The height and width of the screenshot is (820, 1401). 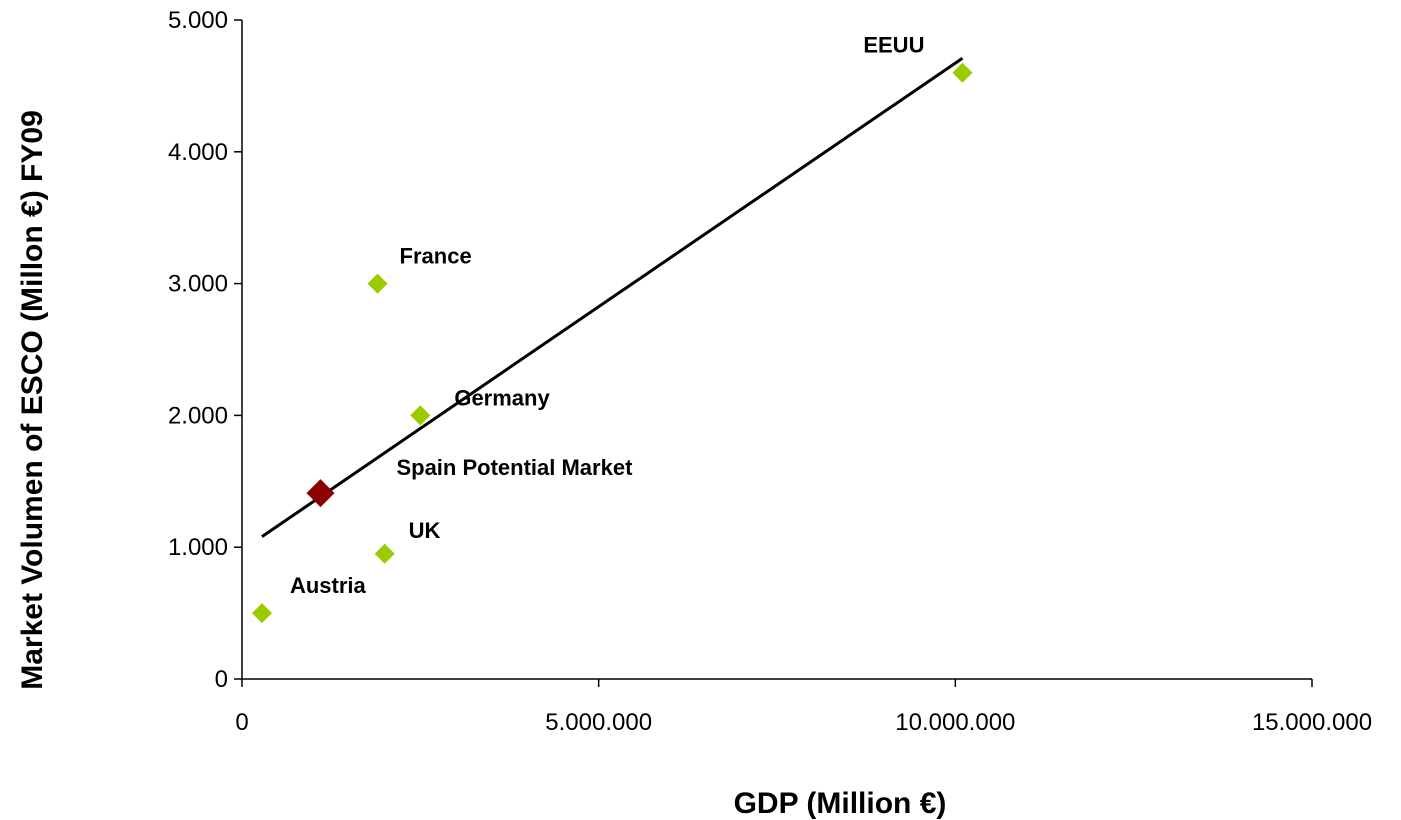 I want to click on label-france: France, so click(x=436, y=256).